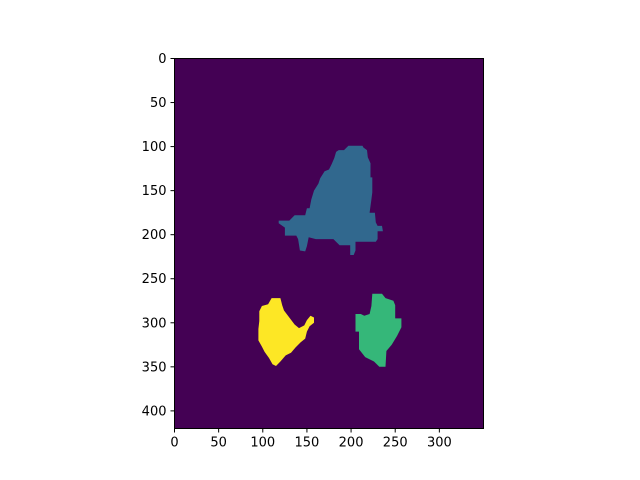 Image resolution: width=640 pixels, height=480 pixels. Describe the element at coordinates (174, 443) in the screenshot. I see `x-tick-label: 0` at that location.